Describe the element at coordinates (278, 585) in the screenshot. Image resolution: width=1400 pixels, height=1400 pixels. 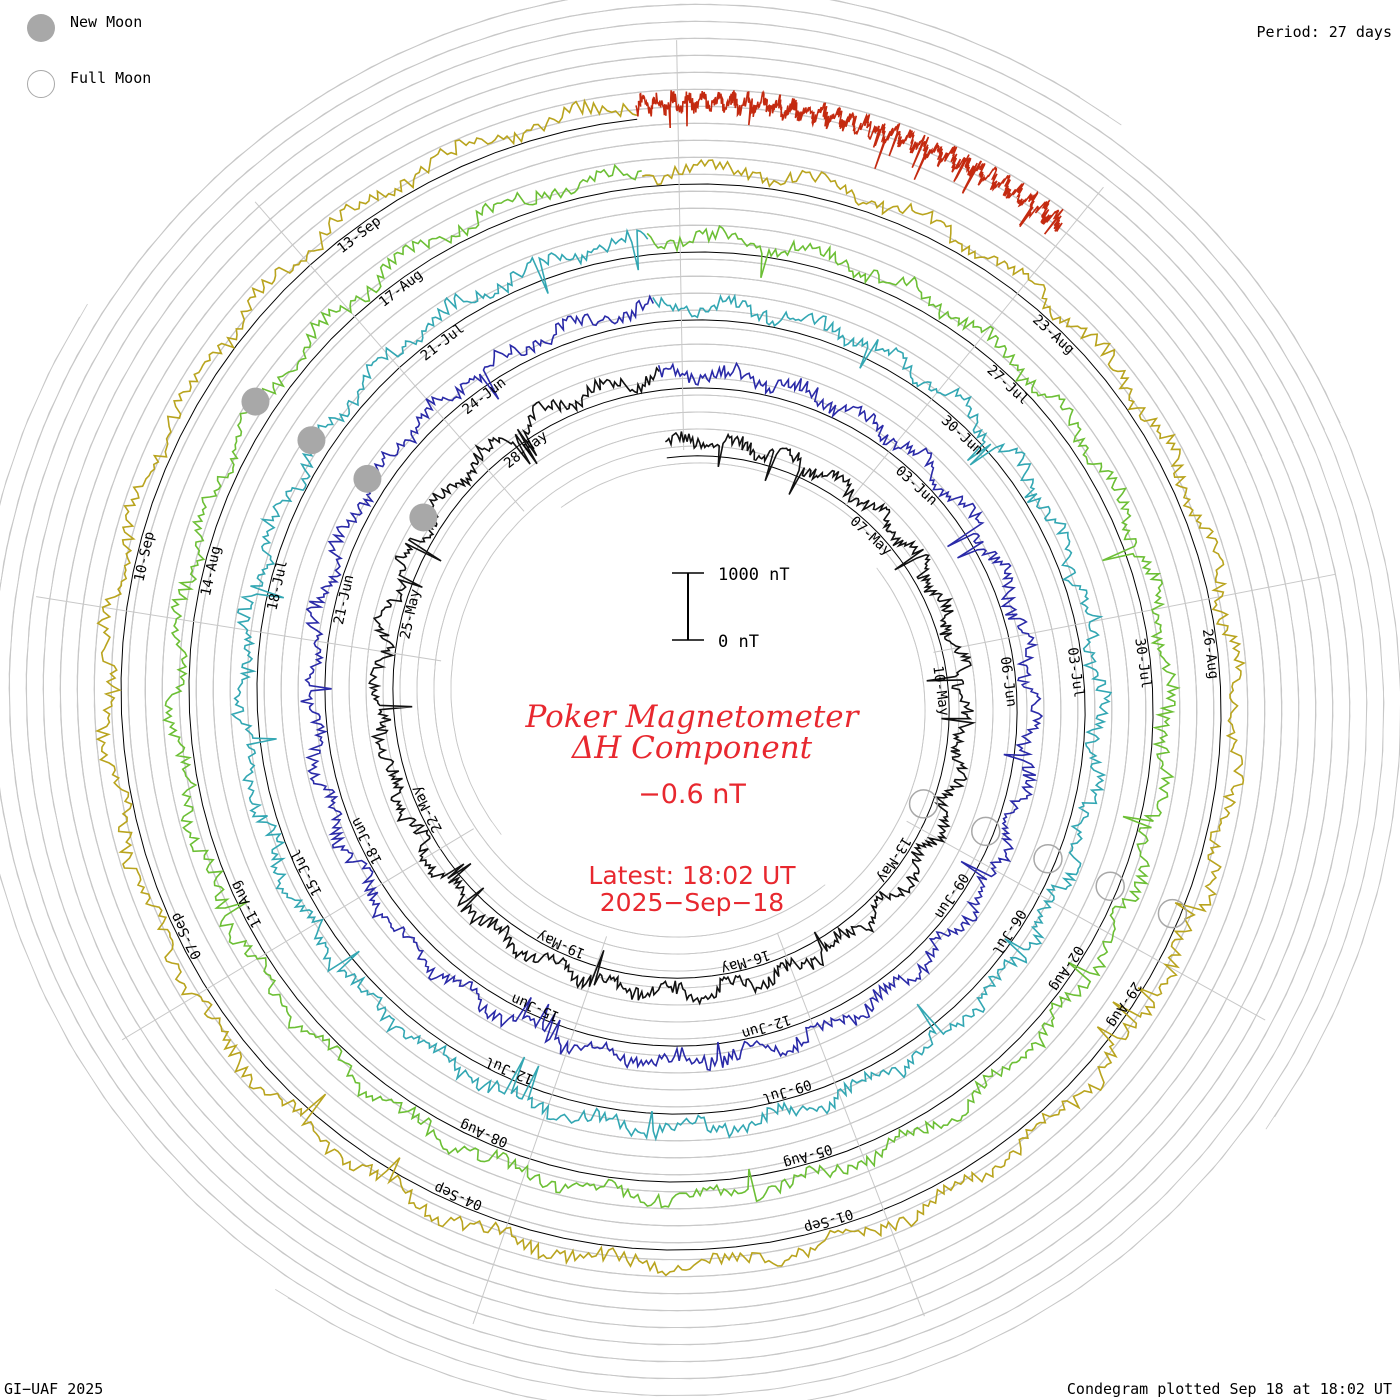
I see `date-label: 18-Jul` at that location.